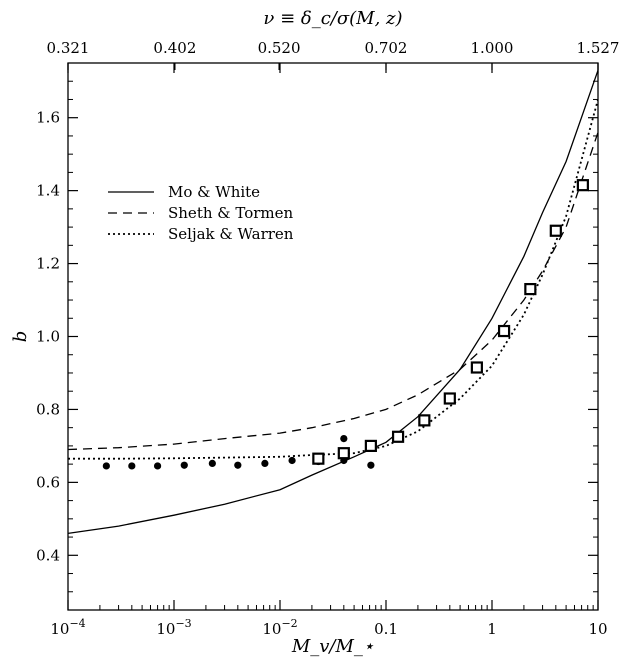 The image size is (627, 660). I want to click on top-tick-label: 0.520, so click(279, 48).